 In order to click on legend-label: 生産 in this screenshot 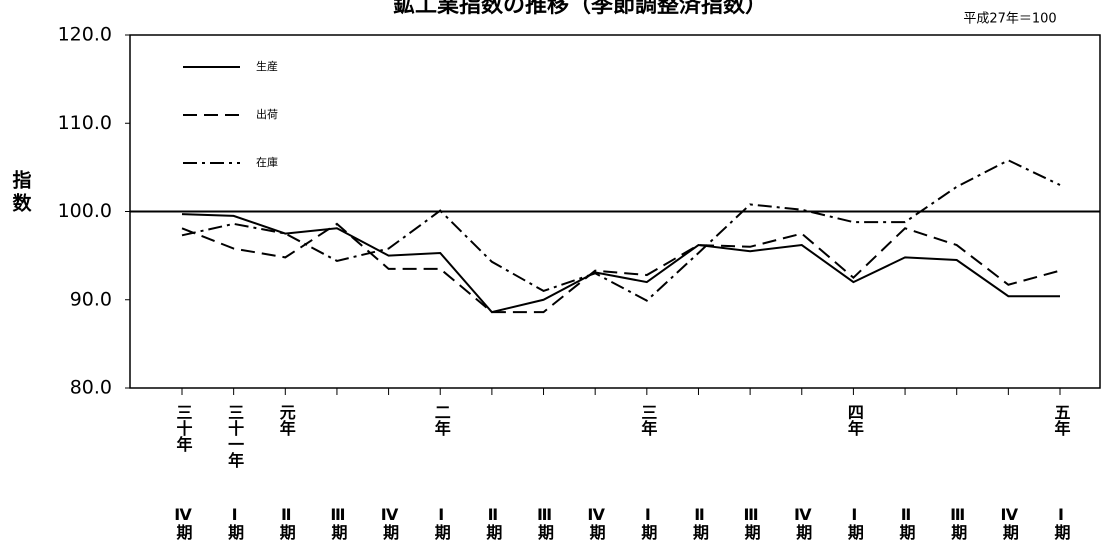, I will do `click(267, 66)`.